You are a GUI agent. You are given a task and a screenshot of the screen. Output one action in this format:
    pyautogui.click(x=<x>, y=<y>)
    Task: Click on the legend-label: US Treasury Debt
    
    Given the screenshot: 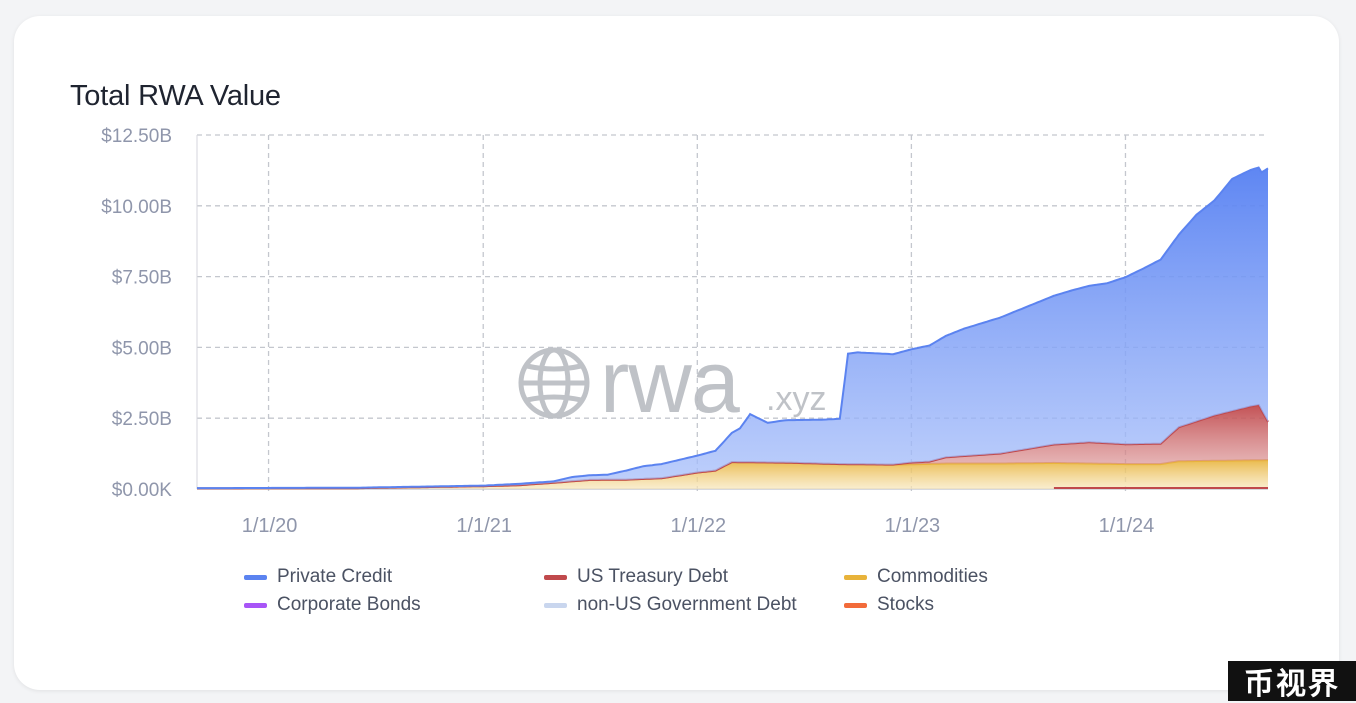 What is the action you would take?
    pyautogui.click(x=652, y=576)
    